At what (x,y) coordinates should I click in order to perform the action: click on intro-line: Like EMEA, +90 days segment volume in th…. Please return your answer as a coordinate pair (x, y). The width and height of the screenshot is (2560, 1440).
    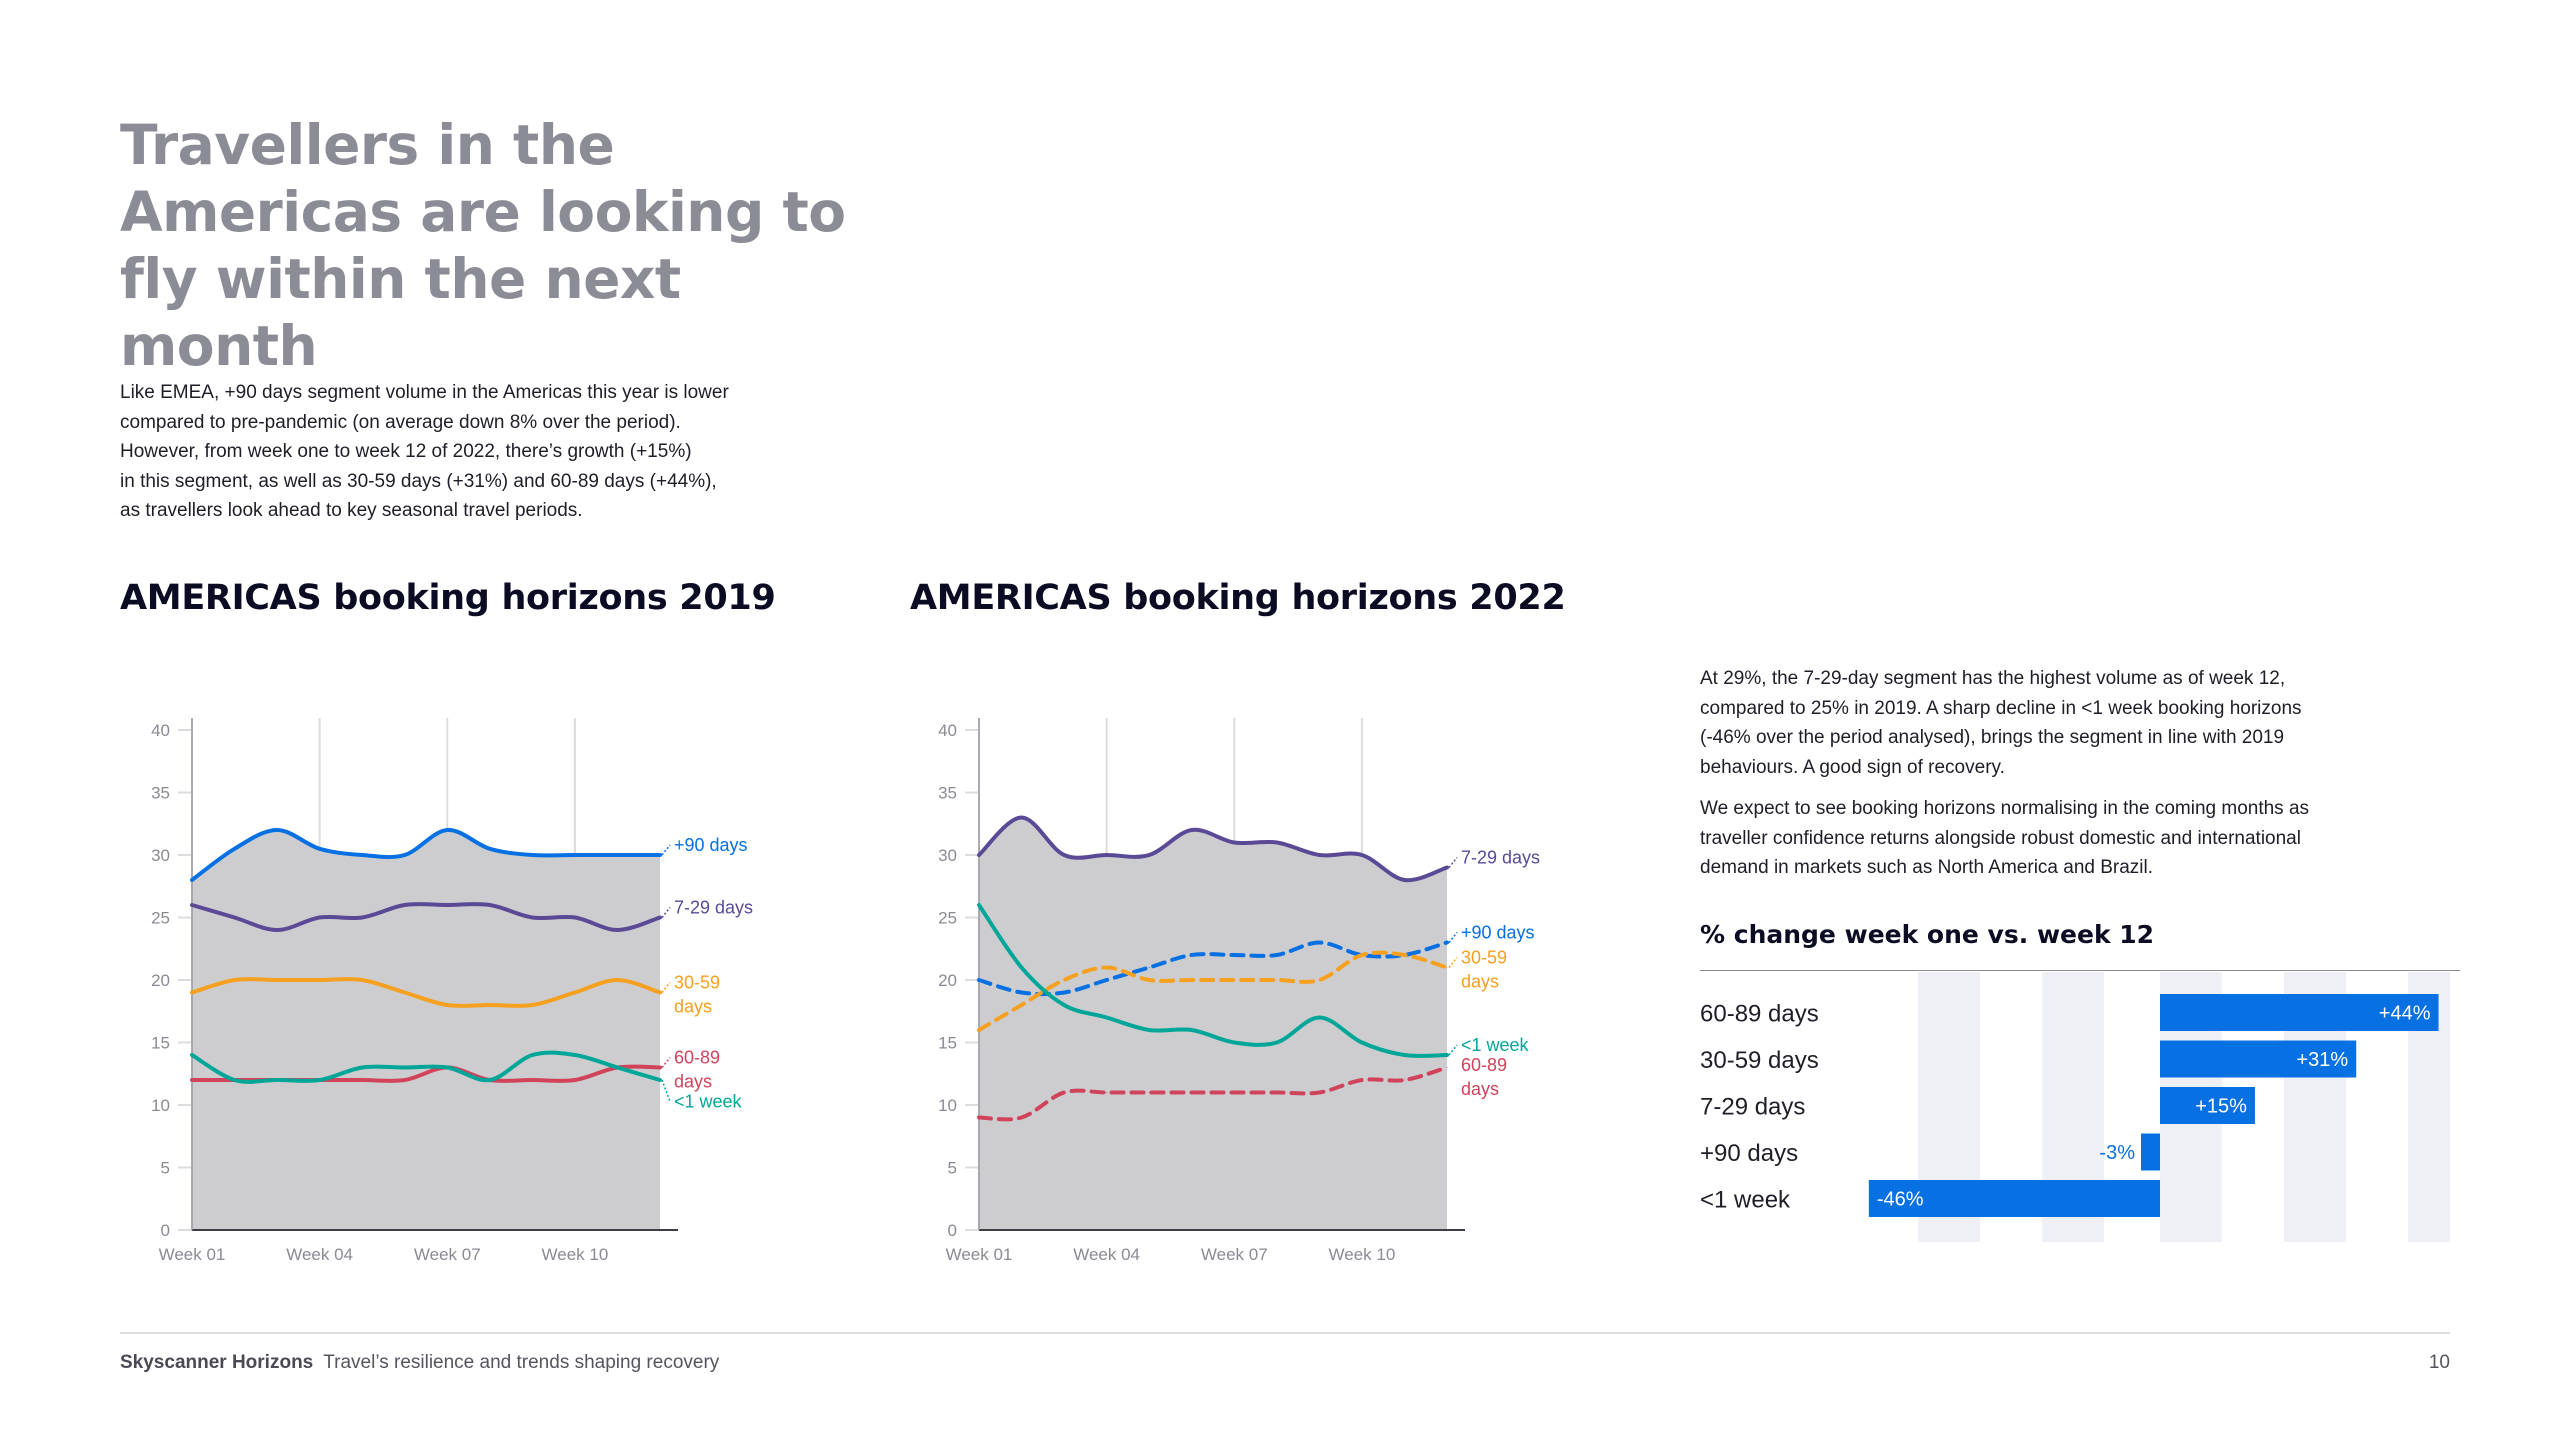
    Looking at the image, I should click on (424, 392).